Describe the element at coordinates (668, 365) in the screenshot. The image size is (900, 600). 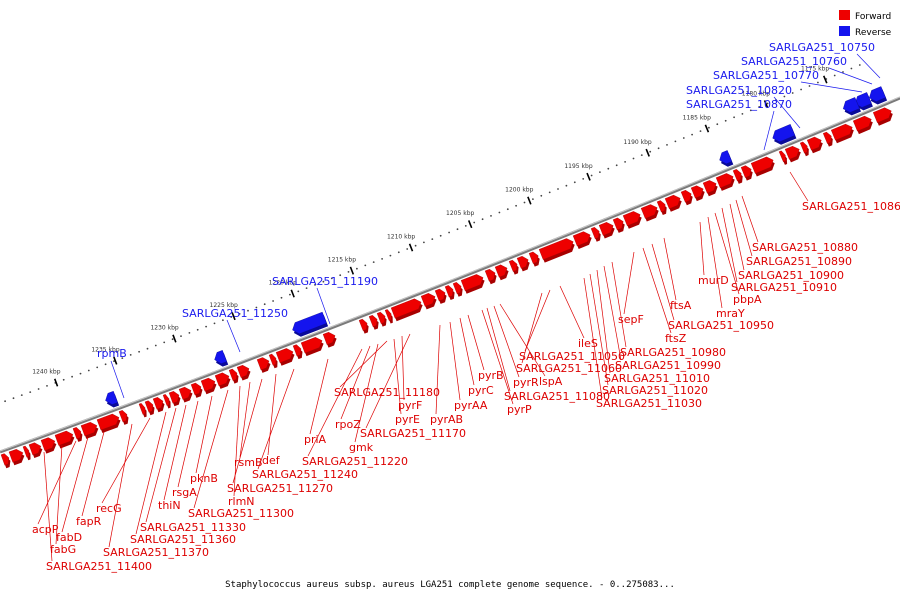
I see `forward-gene-label: SARLGA251_10990` at that location.